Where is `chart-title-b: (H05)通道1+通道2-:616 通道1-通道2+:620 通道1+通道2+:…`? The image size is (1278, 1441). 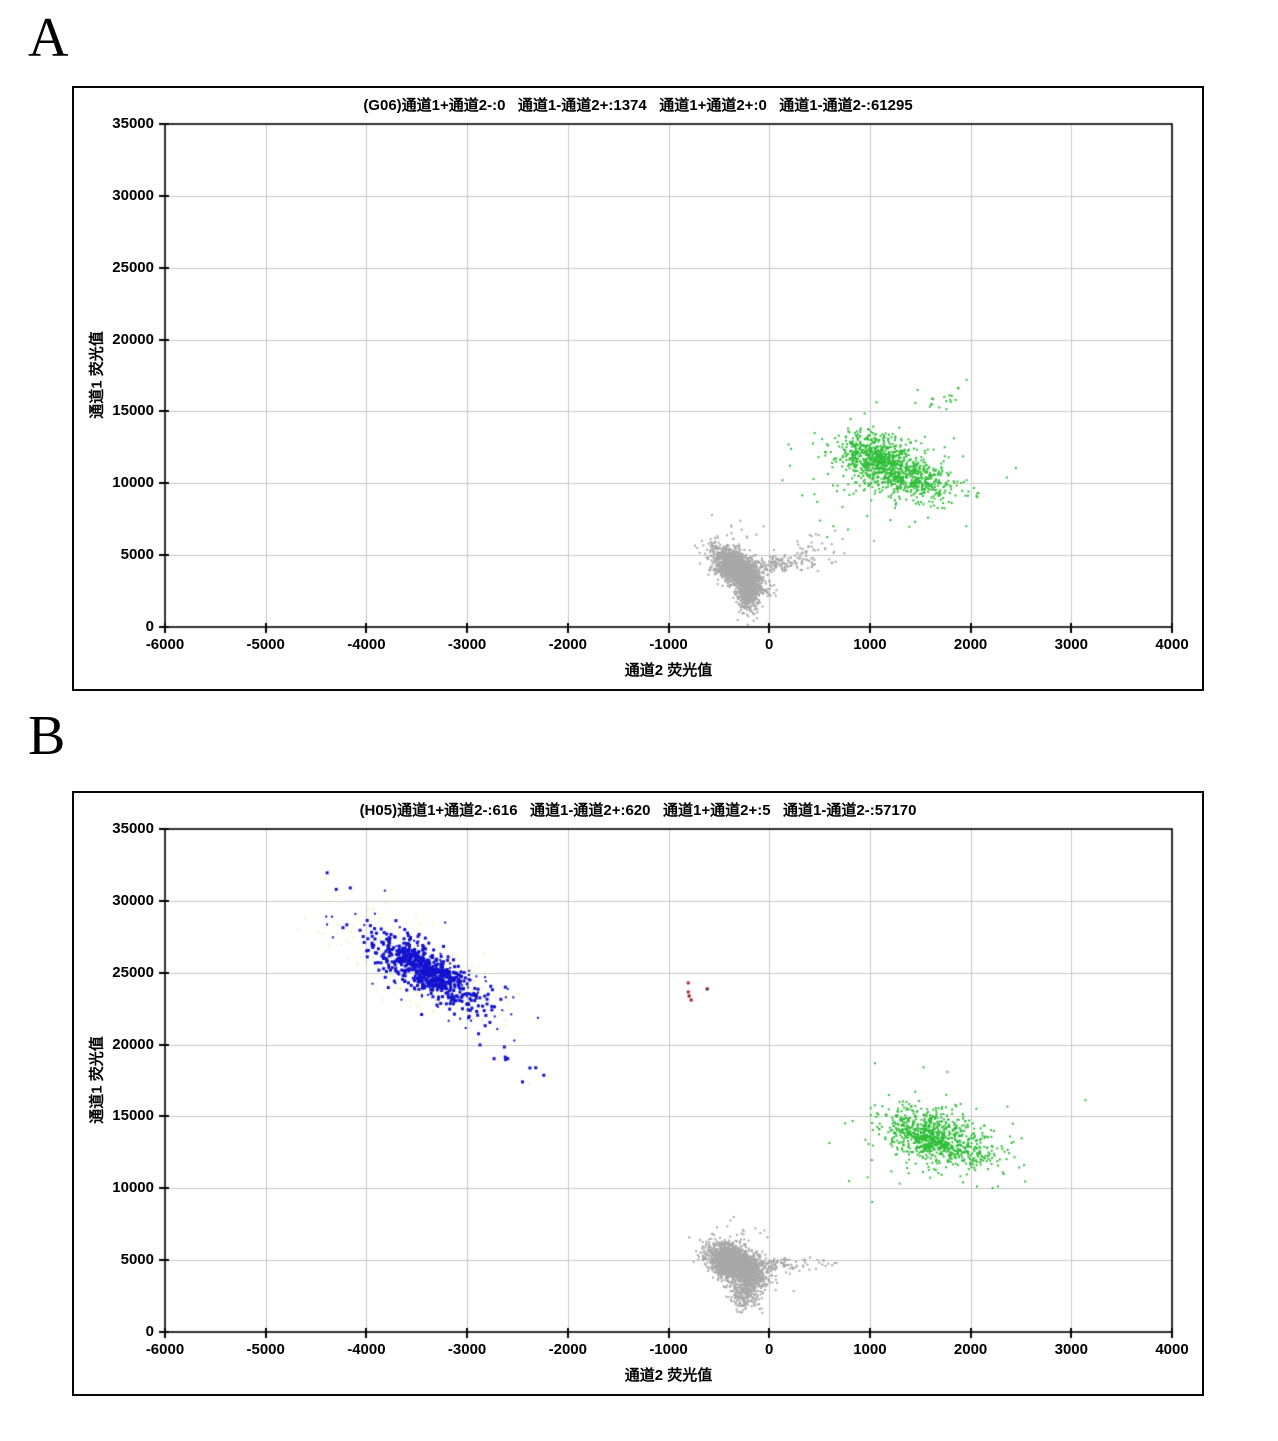
chart-title-b: (H05)通道1+通道2-:616 通道1-通道2+:620 通道1+通道2+:… is located at coordinates (638, 810).